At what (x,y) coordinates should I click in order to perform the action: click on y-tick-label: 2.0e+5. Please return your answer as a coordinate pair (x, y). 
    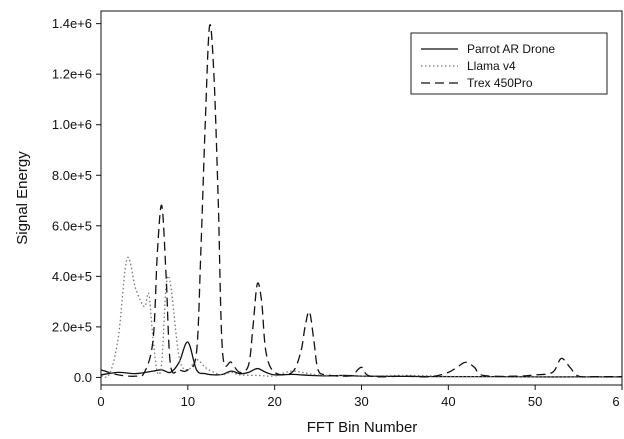
    Looking at the image, I should click on (72, 326).